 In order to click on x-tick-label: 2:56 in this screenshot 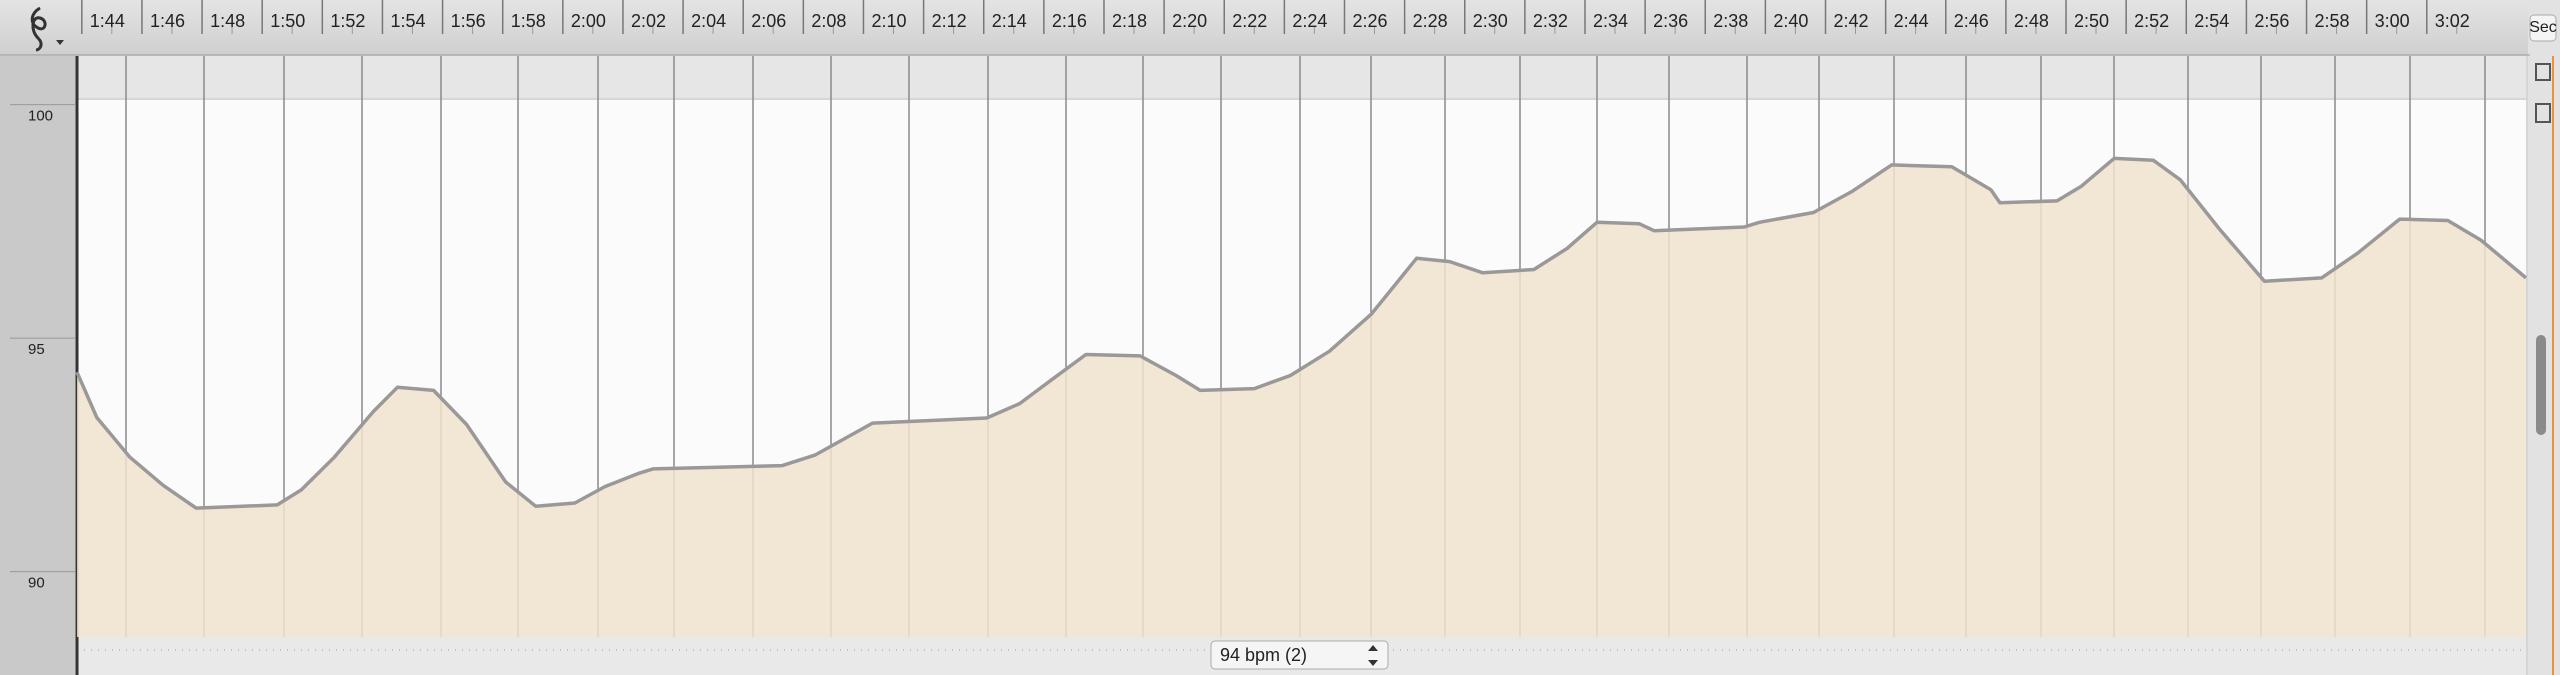, I will do `click(2271, 21)`.